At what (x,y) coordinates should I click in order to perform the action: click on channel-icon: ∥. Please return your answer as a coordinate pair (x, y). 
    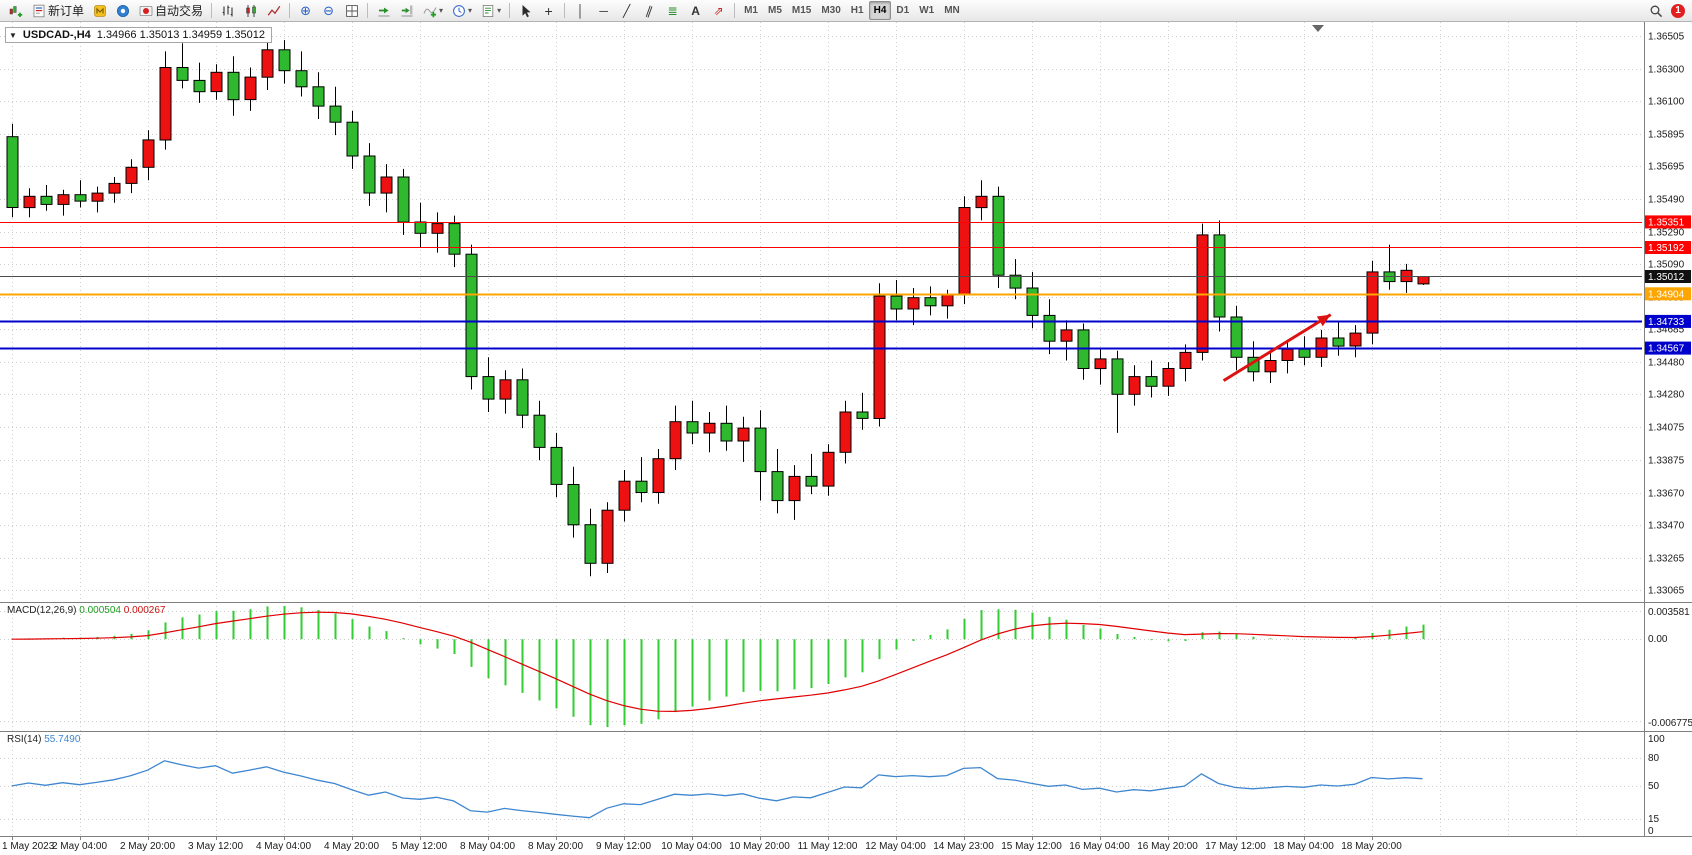
    Looking at the image, I should click on (649, 10).